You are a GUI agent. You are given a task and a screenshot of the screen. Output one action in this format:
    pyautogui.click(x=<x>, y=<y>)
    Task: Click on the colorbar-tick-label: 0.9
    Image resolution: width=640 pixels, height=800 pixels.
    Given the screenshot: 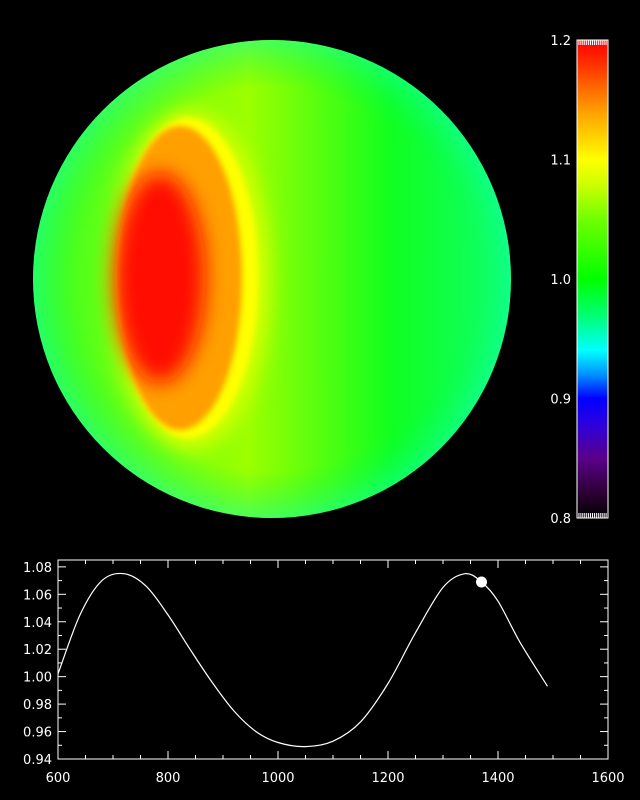 What is the action you would take?
    pyautogui.click(x=560, y=400)
    